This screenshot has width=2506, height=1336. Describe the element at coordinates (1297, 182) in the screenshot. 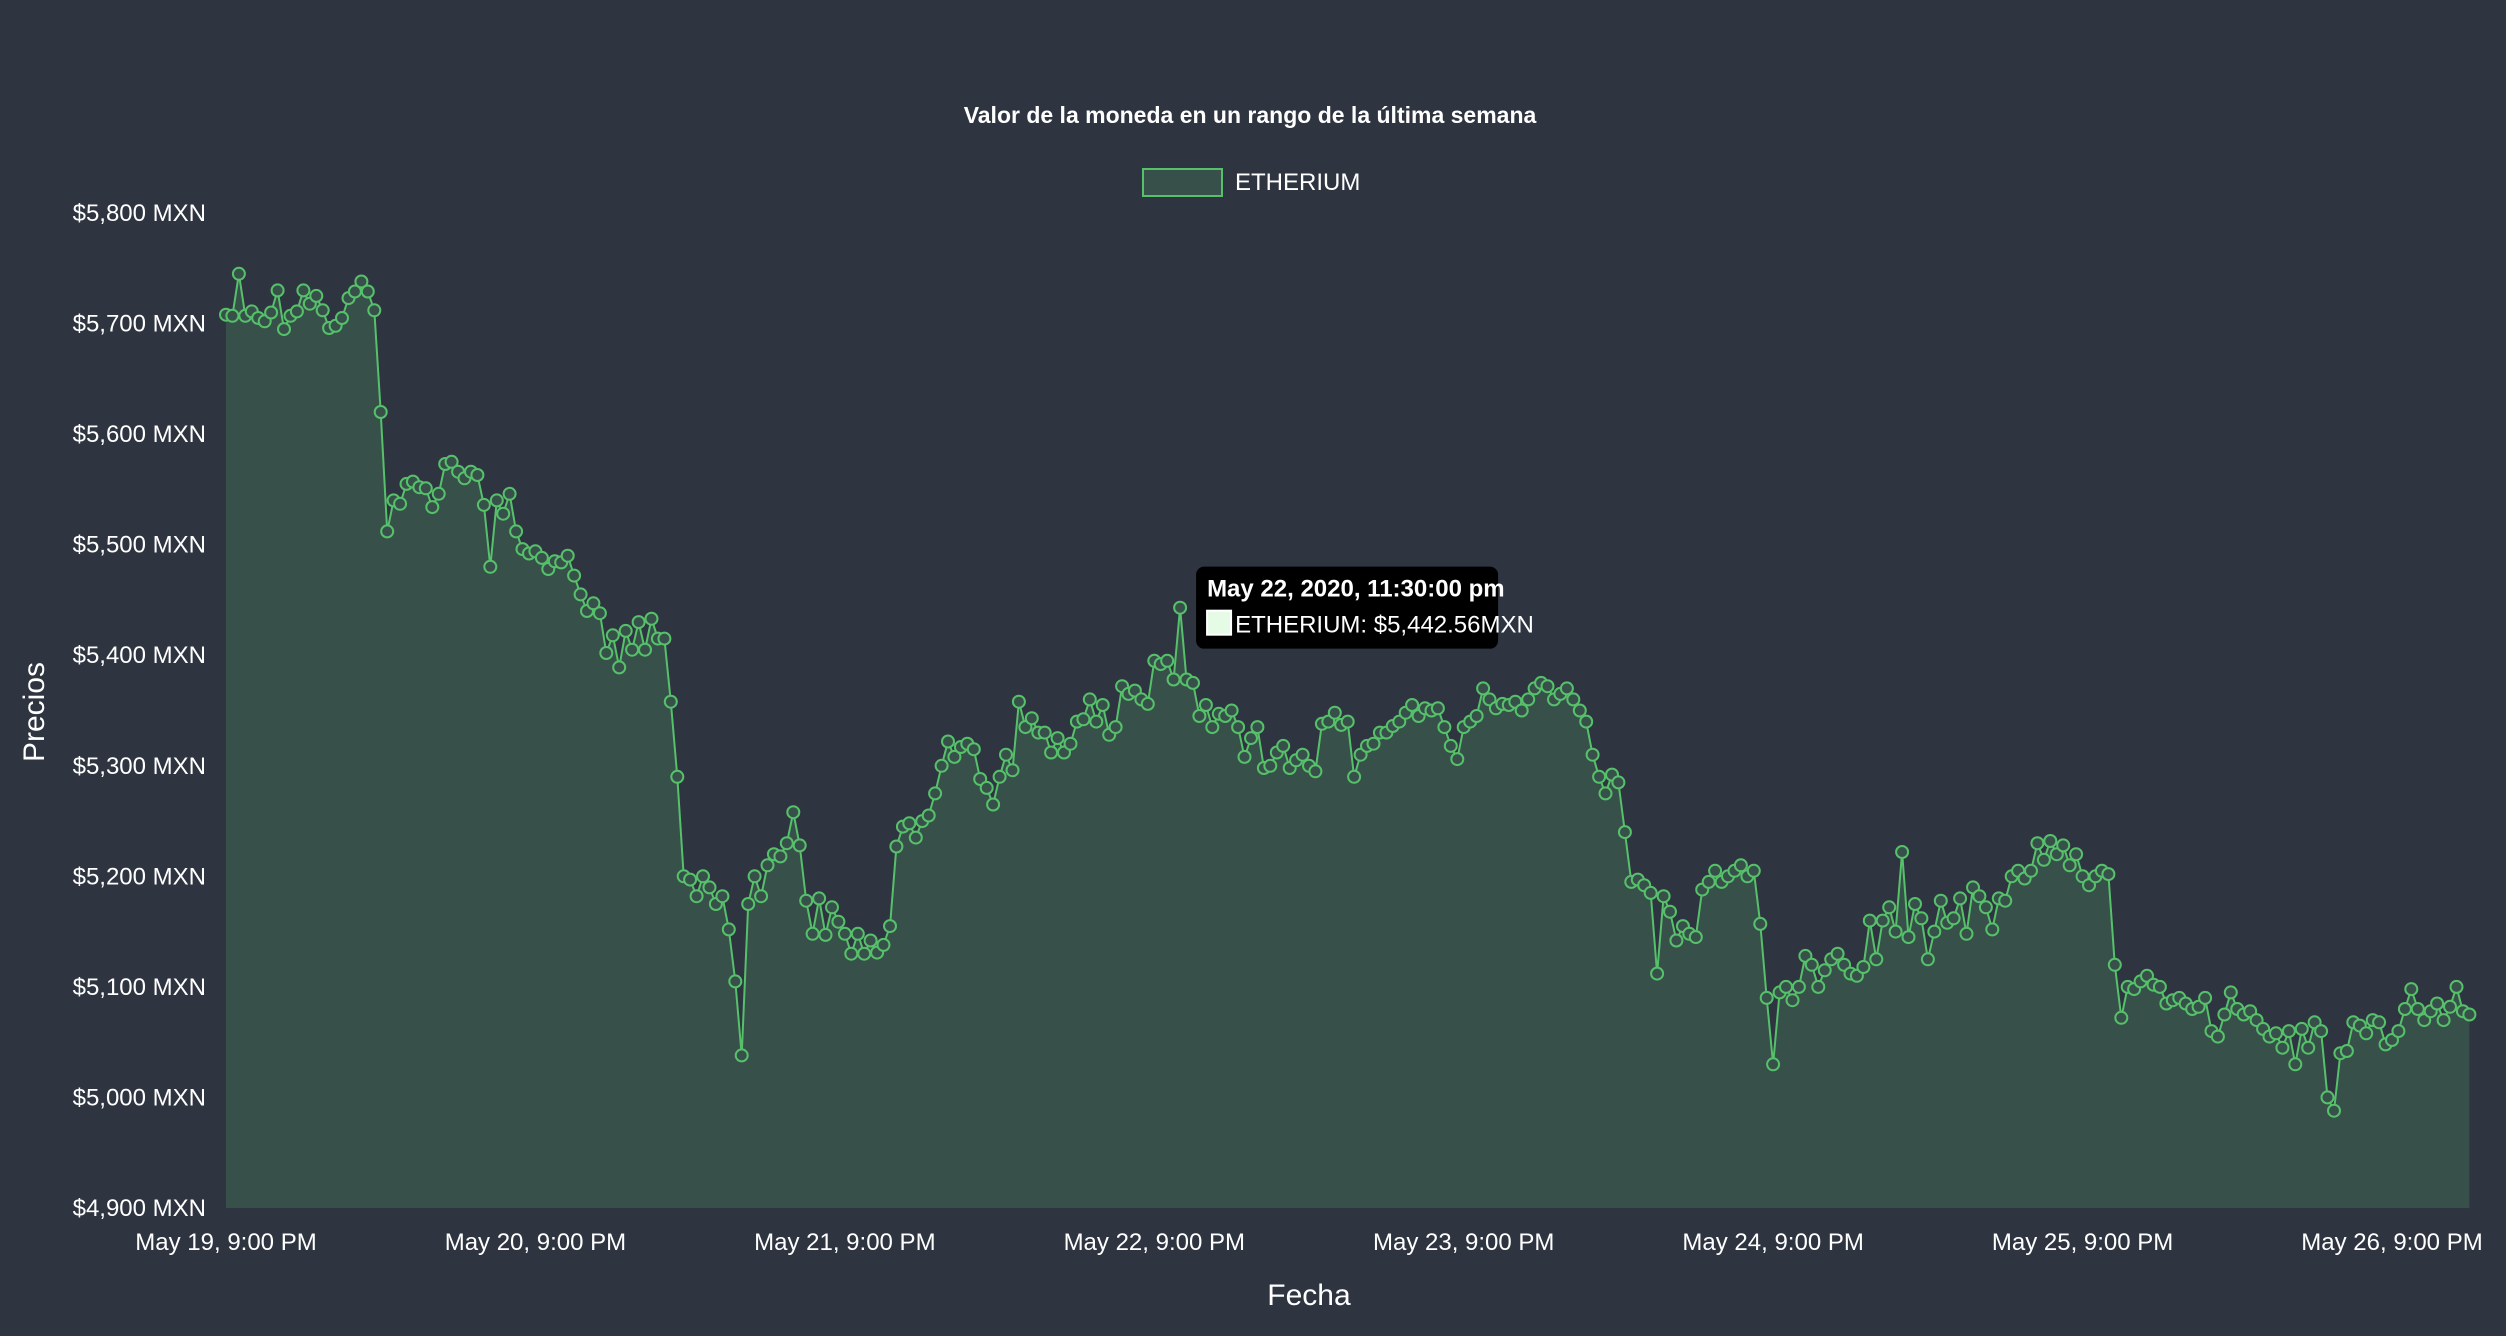

I see `legend-label-etherium: ETHERIUM` at that location.